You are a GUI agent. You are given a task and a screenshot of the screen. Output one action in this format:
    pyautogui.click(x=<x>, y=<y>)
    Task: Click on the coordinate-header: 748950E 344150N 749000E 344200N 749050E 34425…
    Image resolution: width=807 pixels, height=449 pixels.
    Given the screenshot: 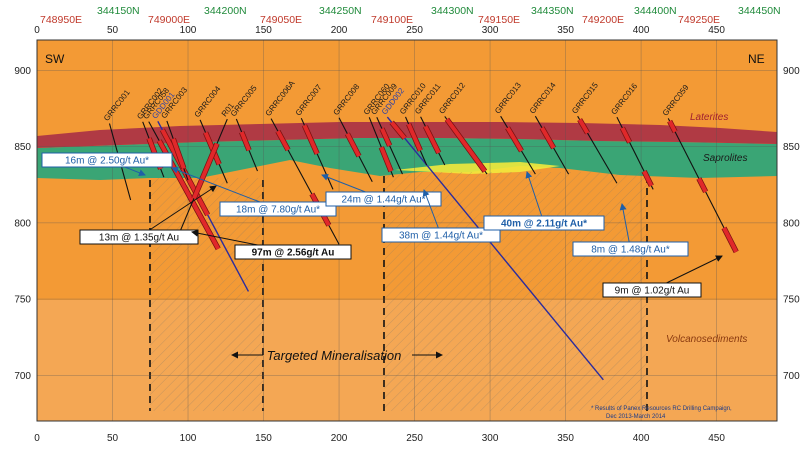 What is the action you would take?
    pyautogui.click(x=410, y=15)
    